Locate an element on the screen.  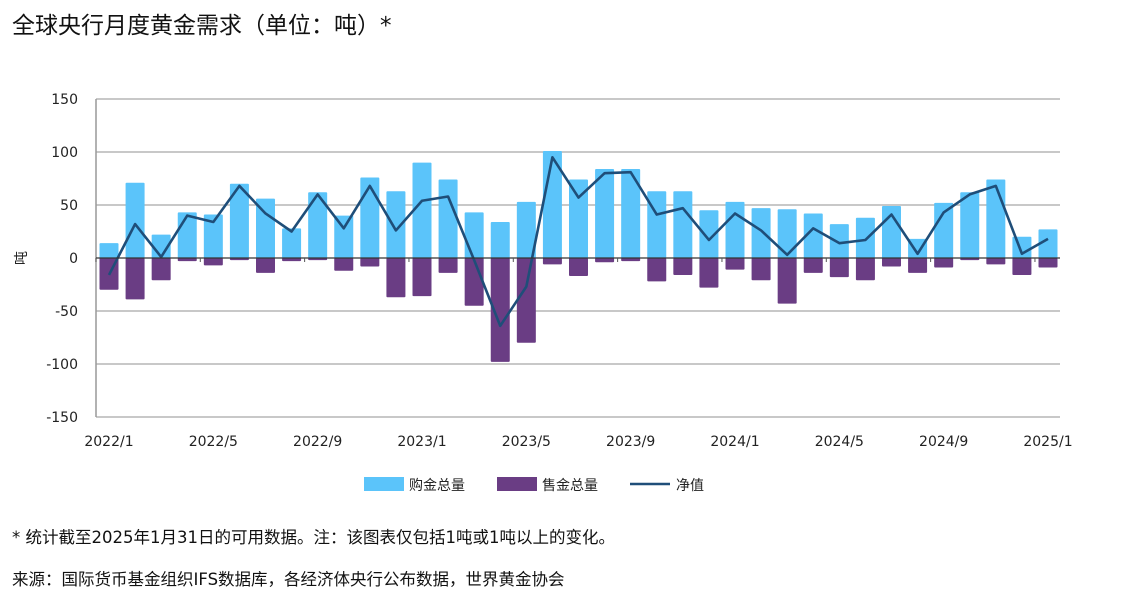
x-tick-label: 2025/1 is located at coordinates (1047, 442).